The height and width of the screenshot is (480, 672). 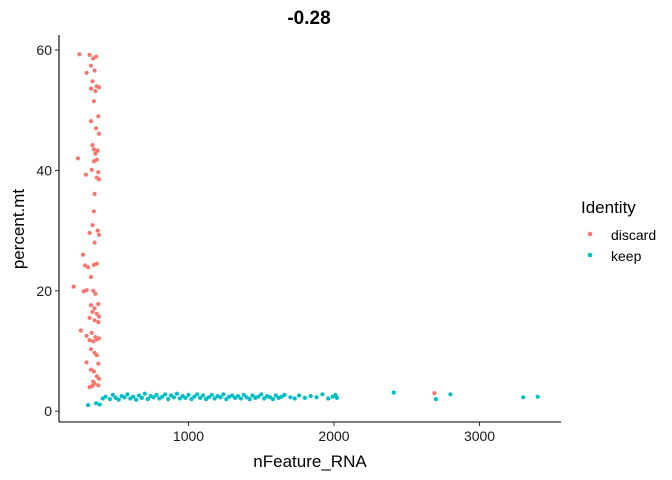 What do you see at coordinates (310, 461) in the screenshot?
I see `x-axis-title: nFeature_RNA` at bounding box center [310, 461].